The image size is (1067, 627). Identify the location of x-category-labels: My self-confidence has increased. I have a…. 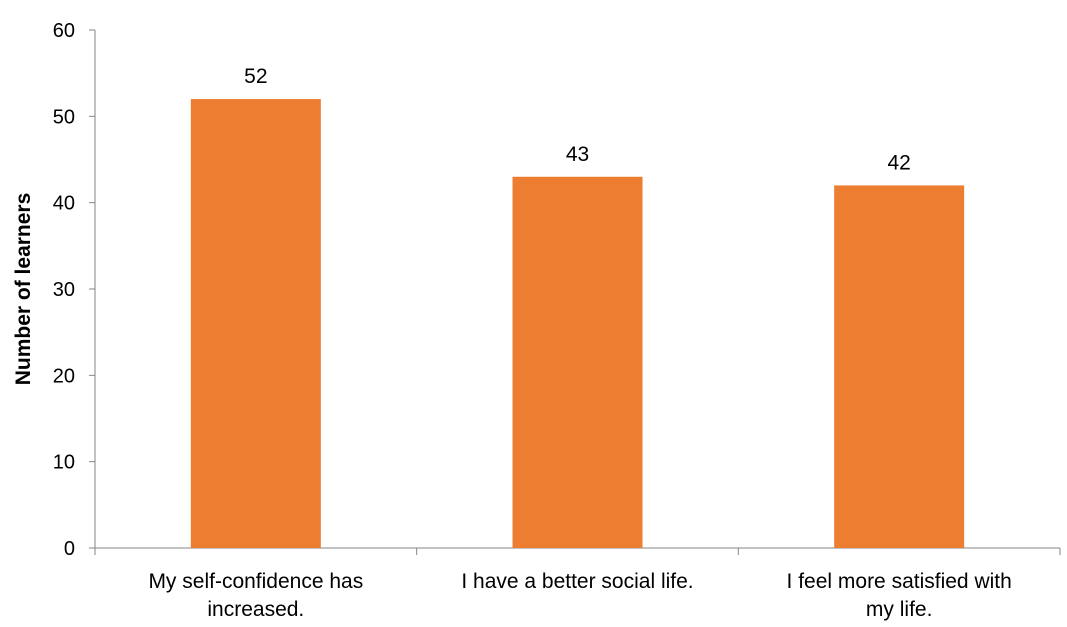
(579, 595).